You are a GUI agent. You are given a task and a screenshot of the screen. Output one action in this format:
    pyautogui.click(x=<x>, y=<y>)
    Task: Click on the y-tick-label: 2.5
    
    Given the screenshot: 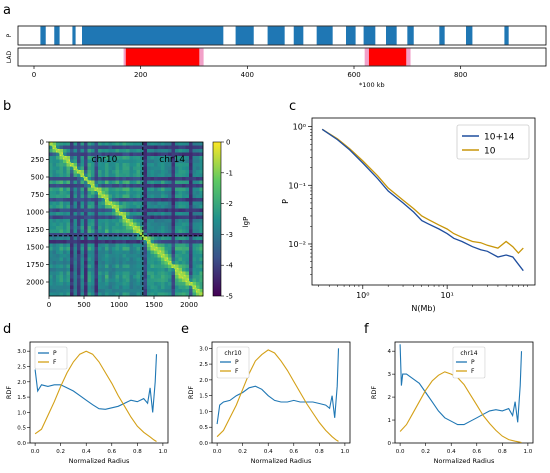 What is the action you would take?
    pyautogui.click(x=21, y=367)
    